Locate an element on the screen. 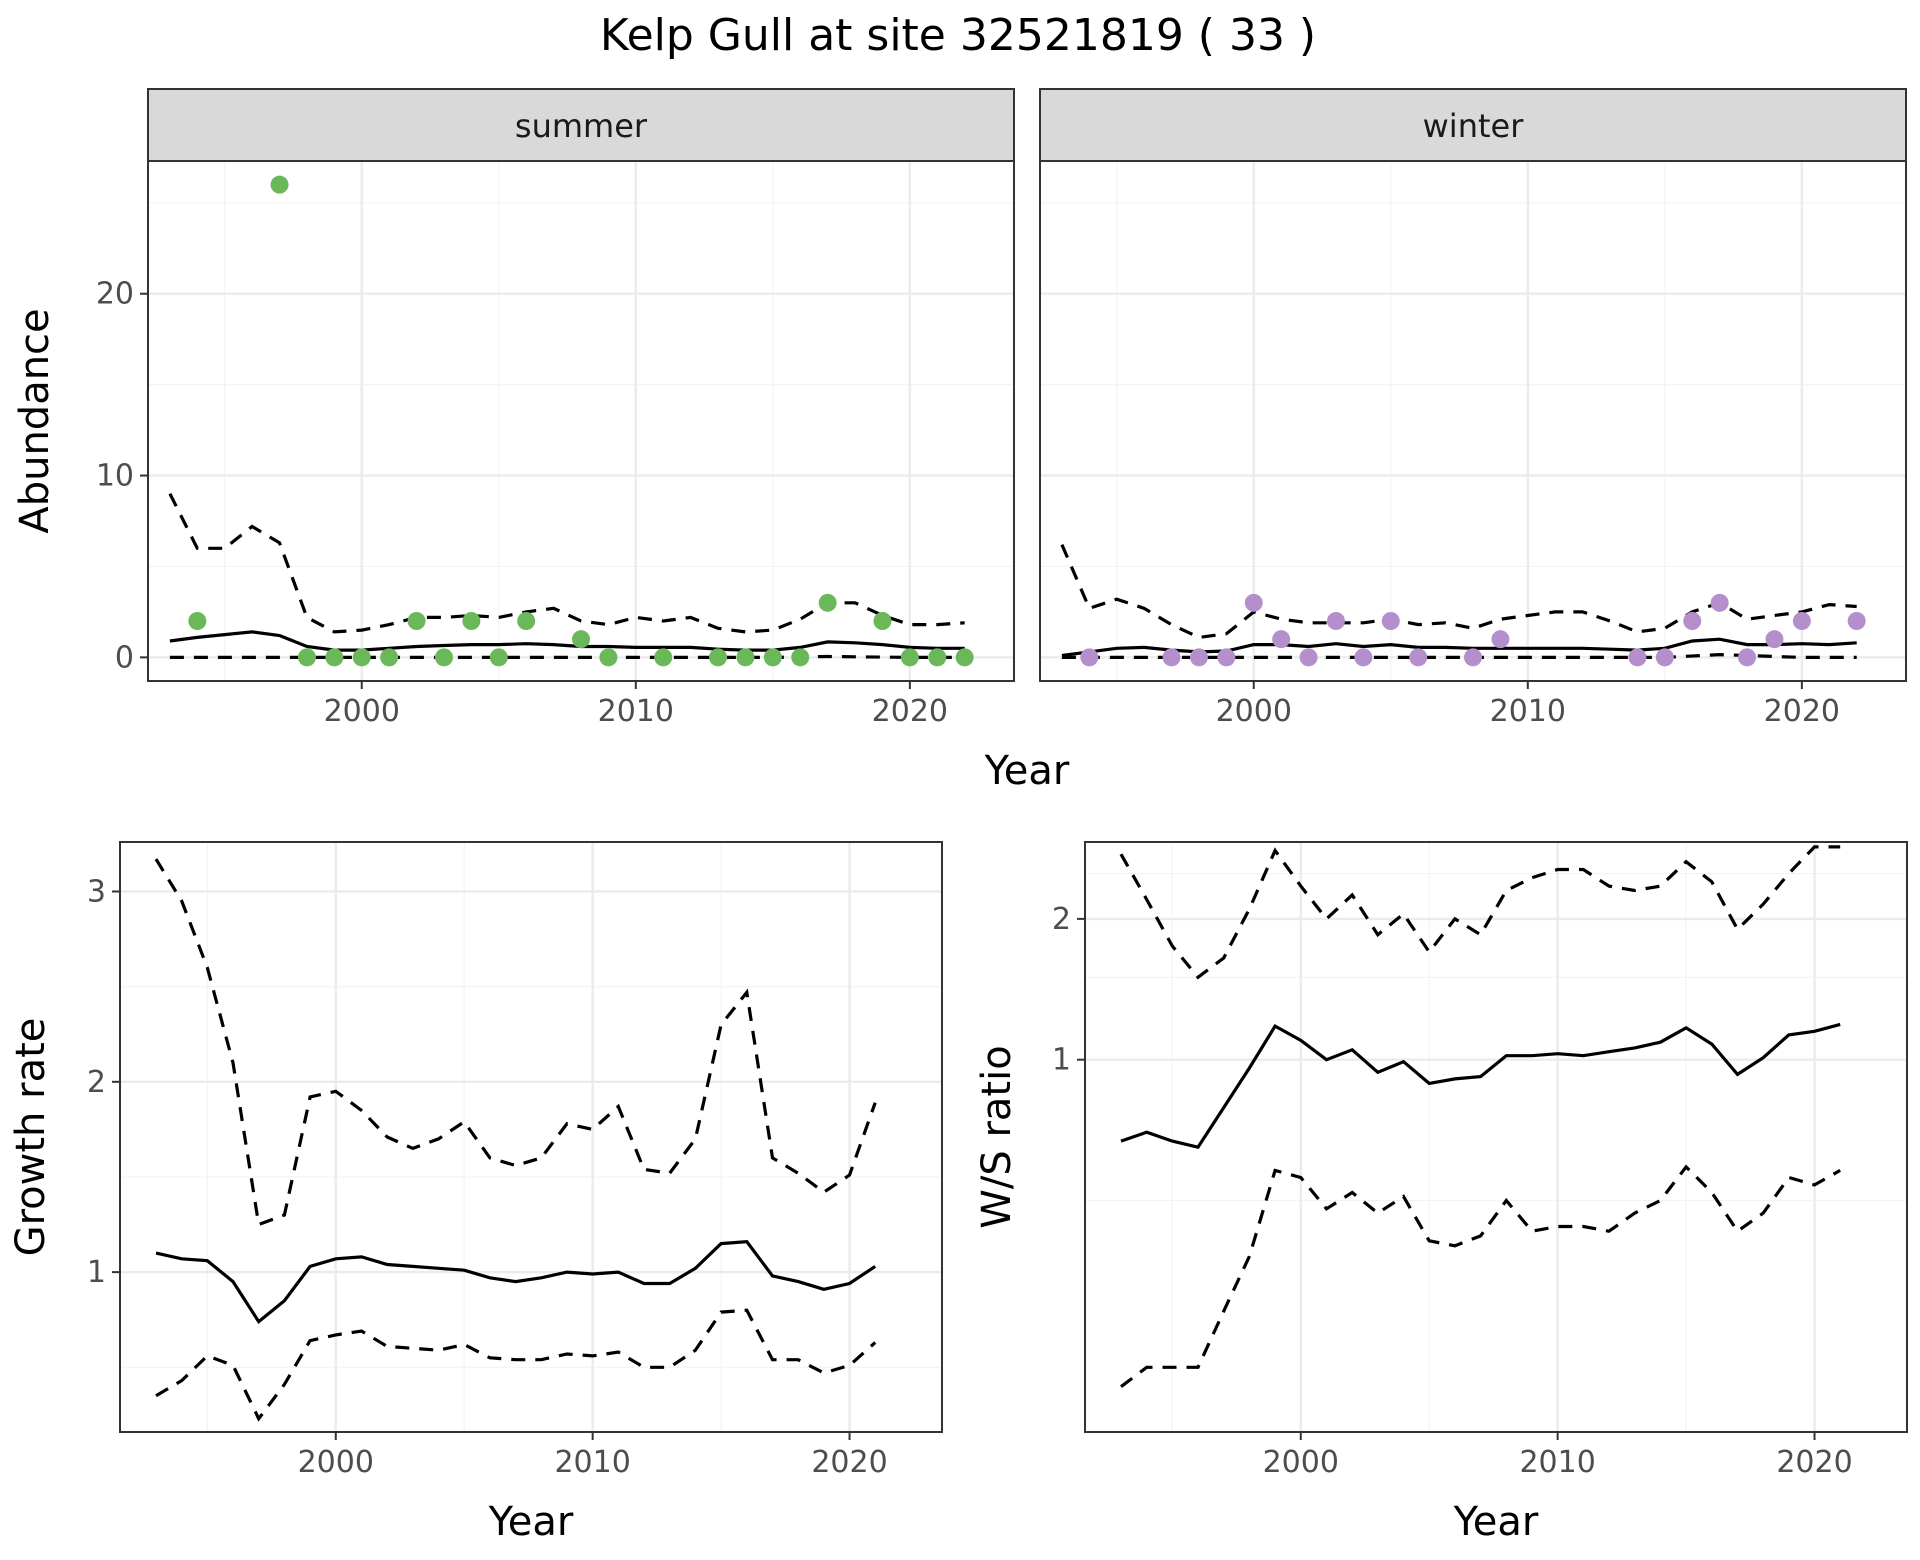 The width and height of the screenshot is (1920, 1560). ratio-series-line-3-dashed is located at coordinates (1480, 1276).